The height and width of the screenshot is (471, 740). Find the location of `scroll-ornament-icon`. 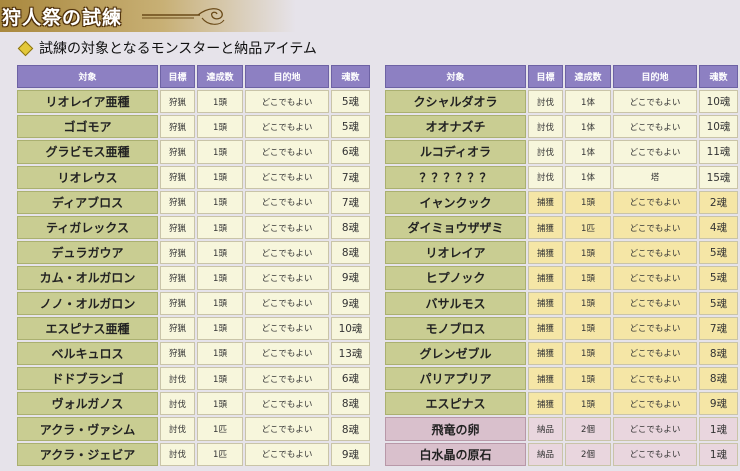

scroll-ornament-icon is located at coordinates (183, 16).